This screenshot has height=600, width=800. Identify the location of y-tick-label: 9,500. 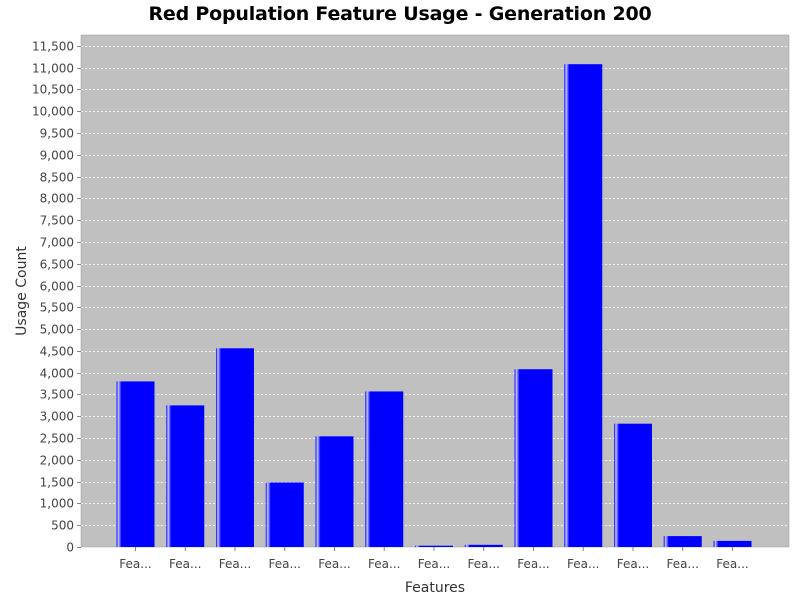
(57, 134).